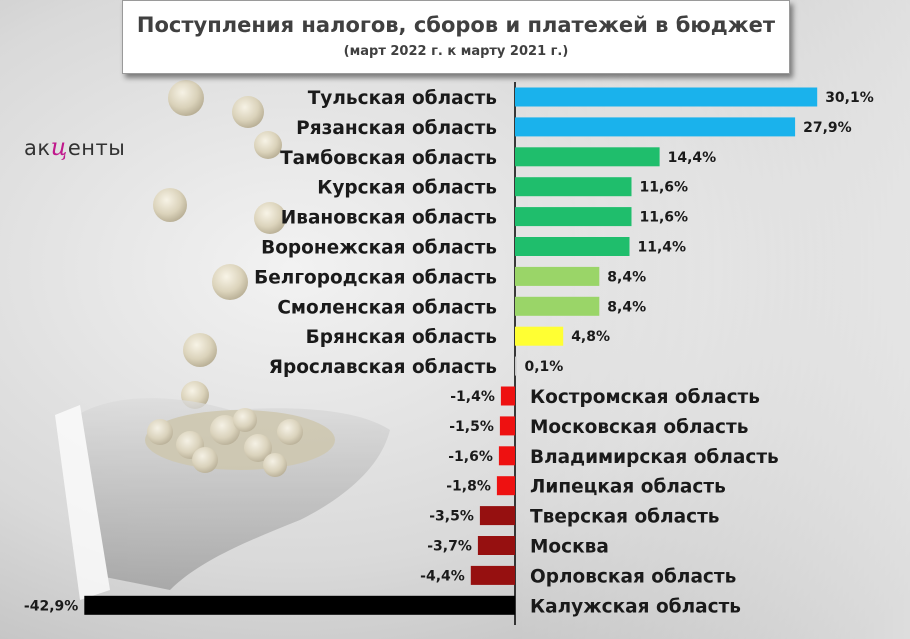  Describe the element at coordinates (442, 576) in the screenshot. I see `value-label: -4,4%` at that location.